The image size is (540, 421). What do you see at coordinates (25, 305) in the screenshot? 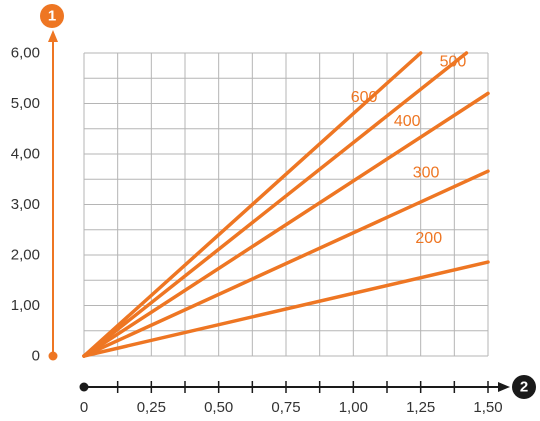
I see `y-tick-label: 1,00` at bounding box center [25, 305].